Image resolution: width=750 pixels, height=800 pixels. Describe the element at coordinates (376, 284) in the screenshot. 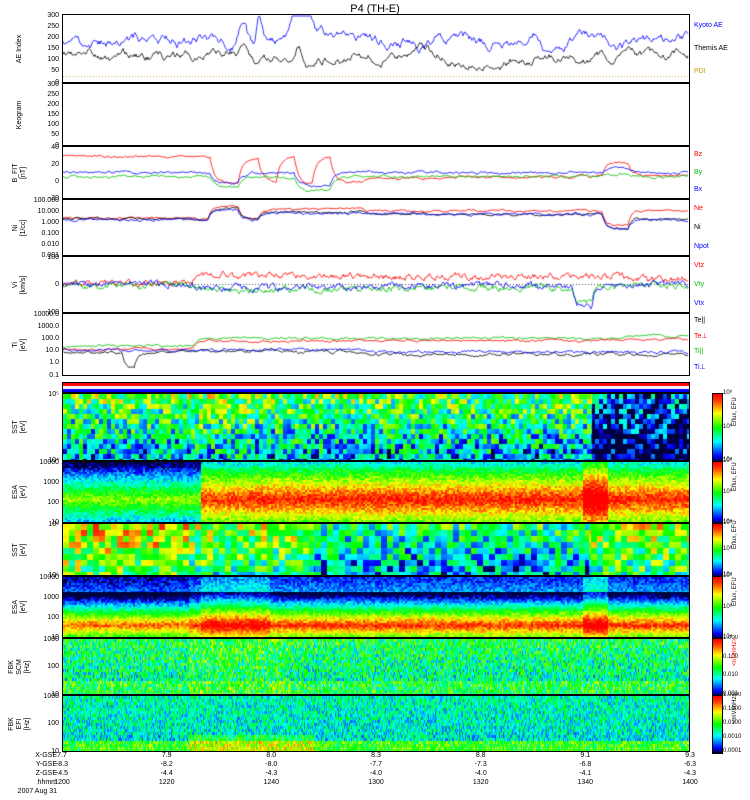

I see `panel-velocity` at that location.